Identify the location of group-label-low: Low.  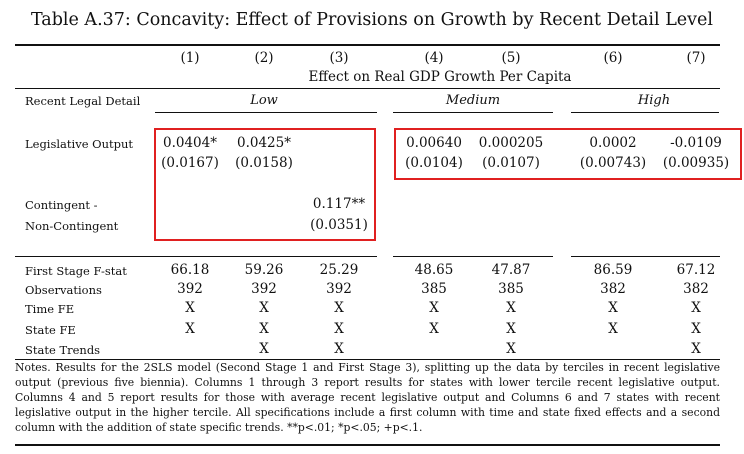
(264, 100).